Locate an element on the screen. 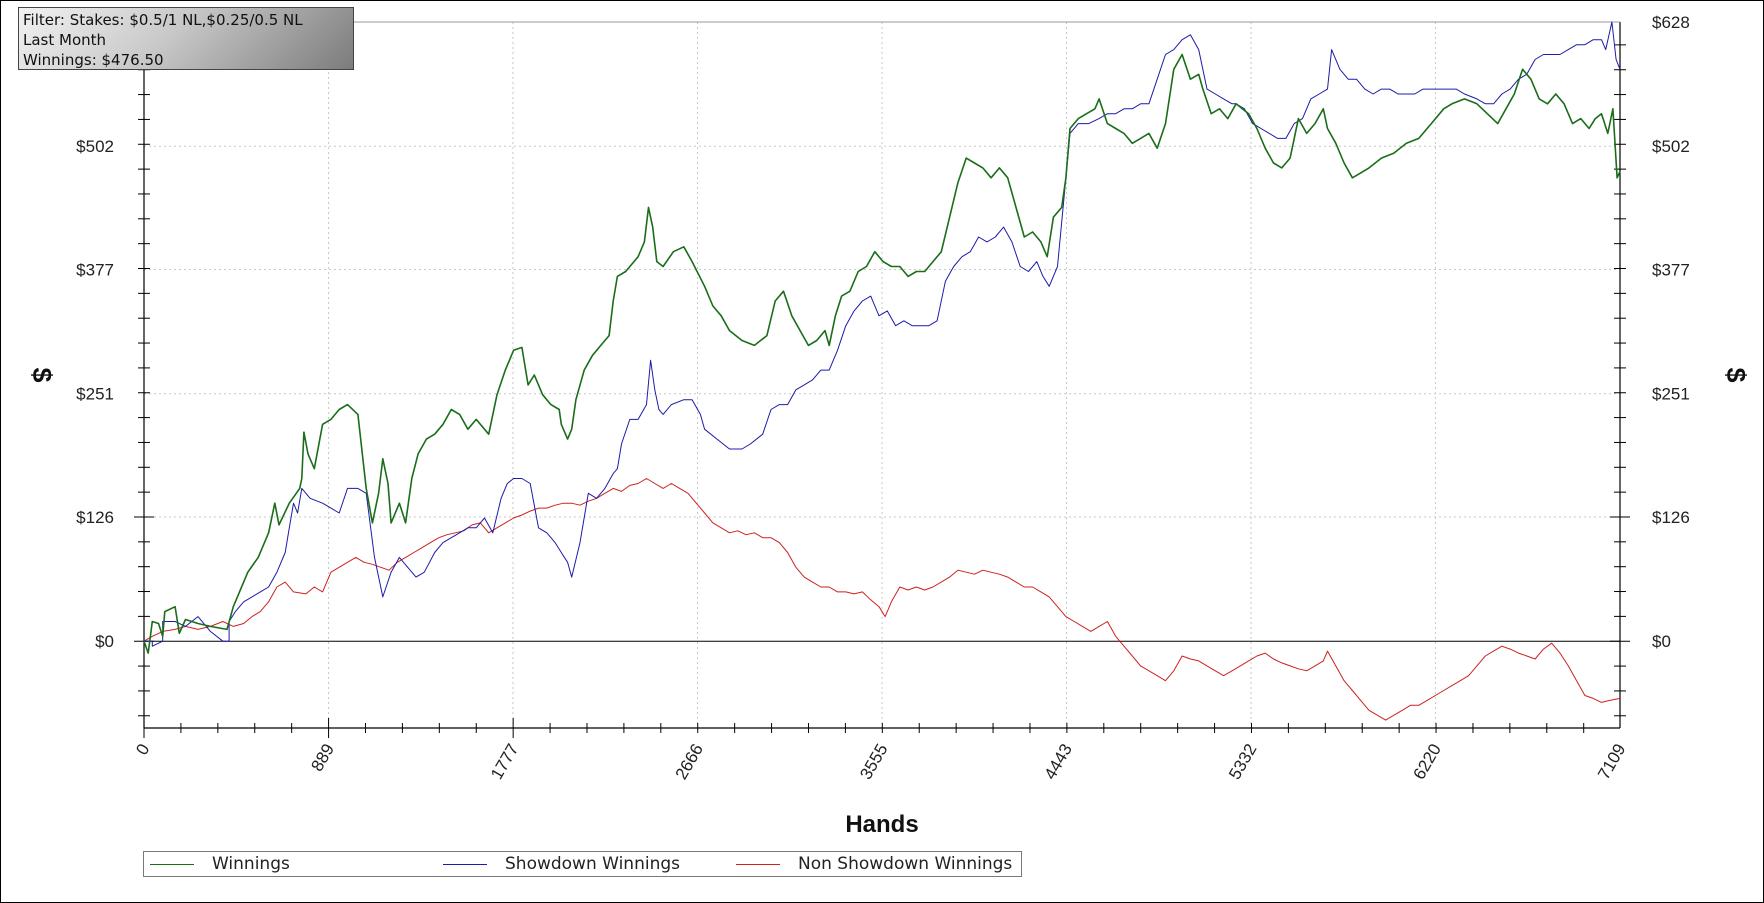 This screenshot has height=903, width=1764. y-tick-label-left: $0 is located at coordinates (104, 641).